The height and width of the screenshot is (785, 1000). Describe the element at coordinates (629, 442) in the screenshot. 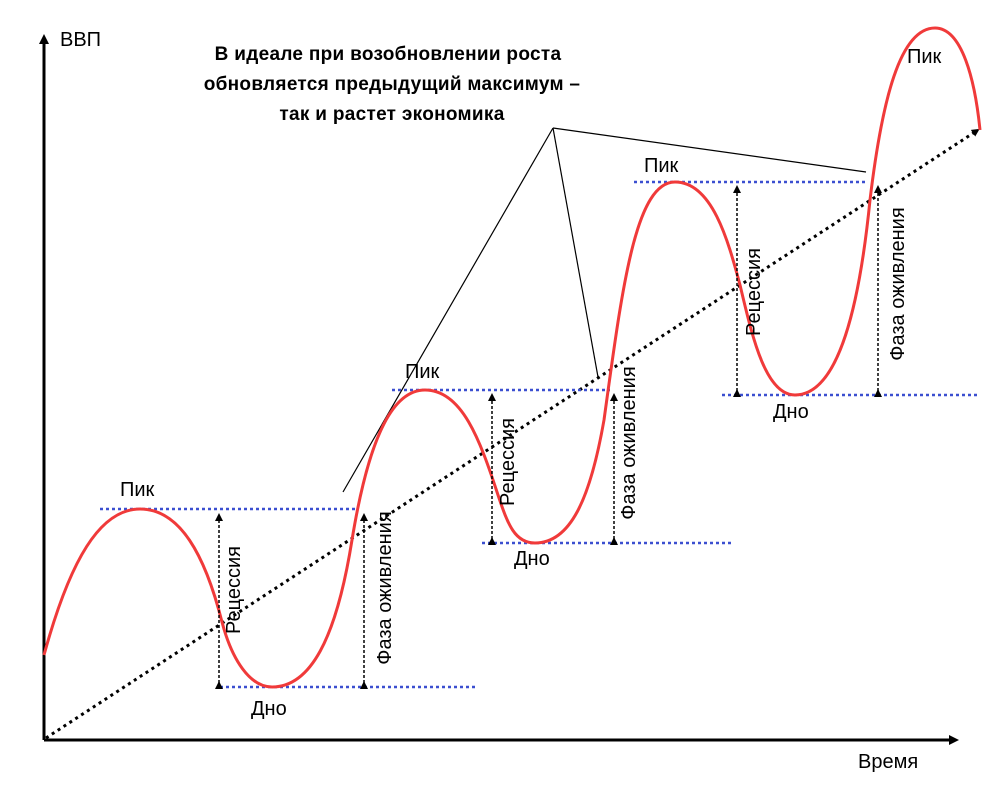

I see `recovery-label-2: Фаза оживления` at that location.